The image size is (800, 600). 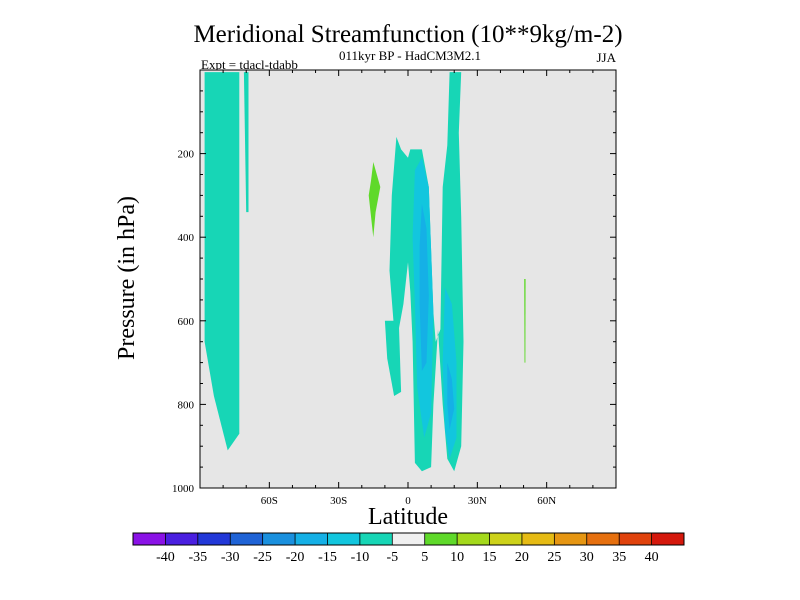 I want to click on colorbar-label: -10, so click(x=360, y=557).